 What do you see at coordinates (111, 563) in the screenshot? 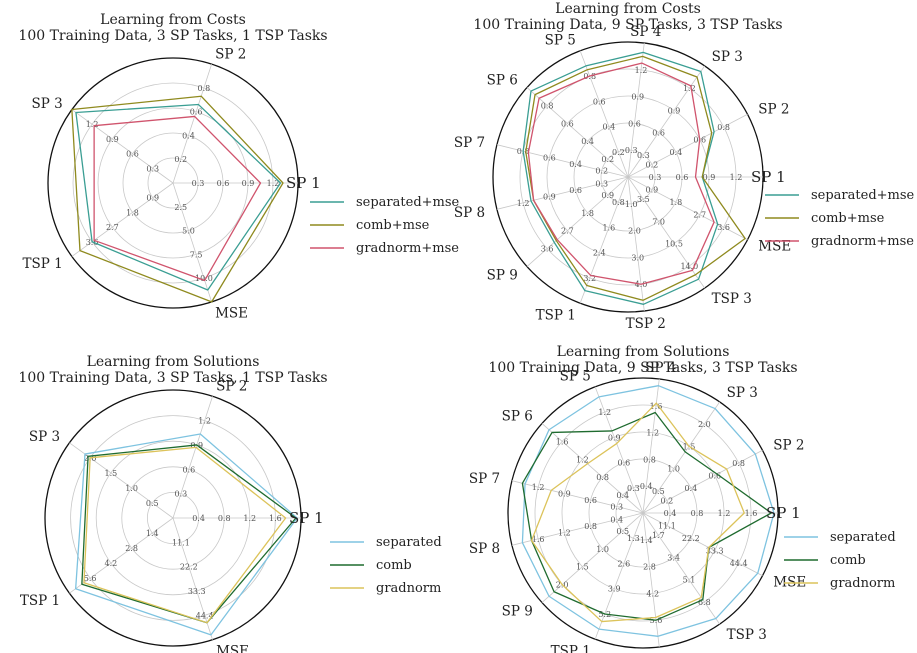
I see `tick-label: 4.2` at bounding box center [111, 563].